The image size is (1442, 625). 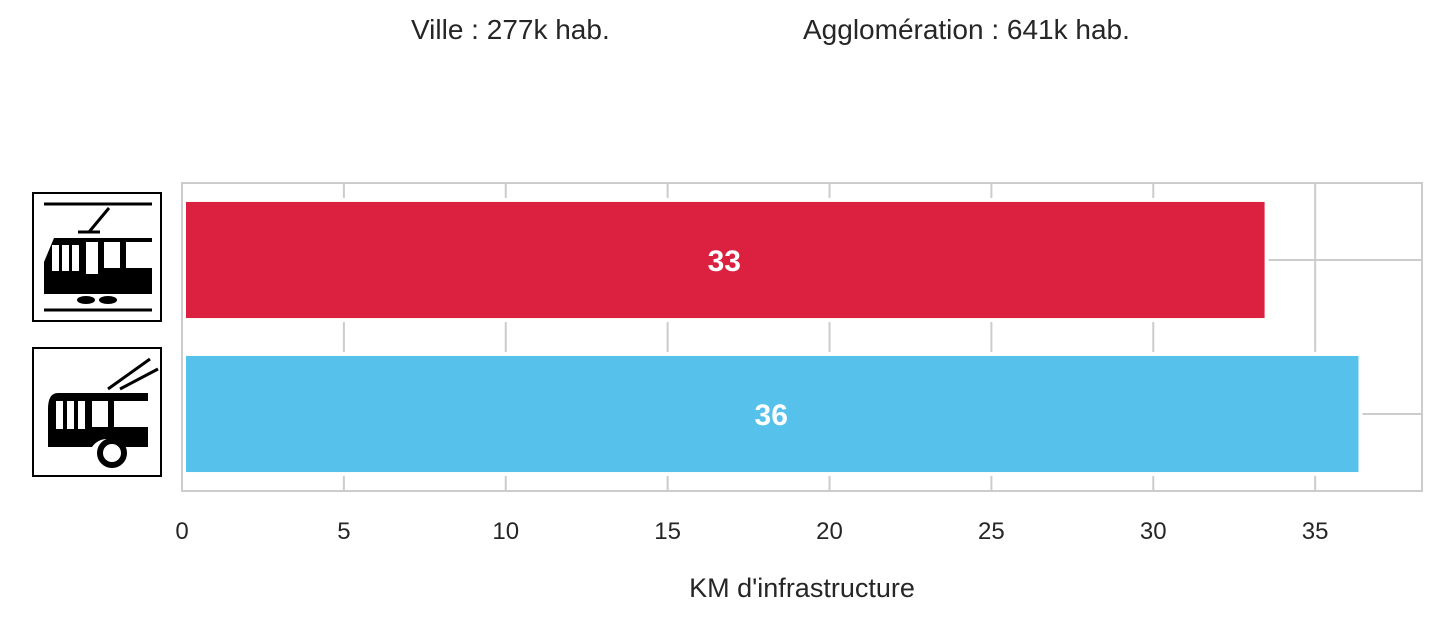 I want to click on x-tick-label: 20, so click(x=829, y=531).